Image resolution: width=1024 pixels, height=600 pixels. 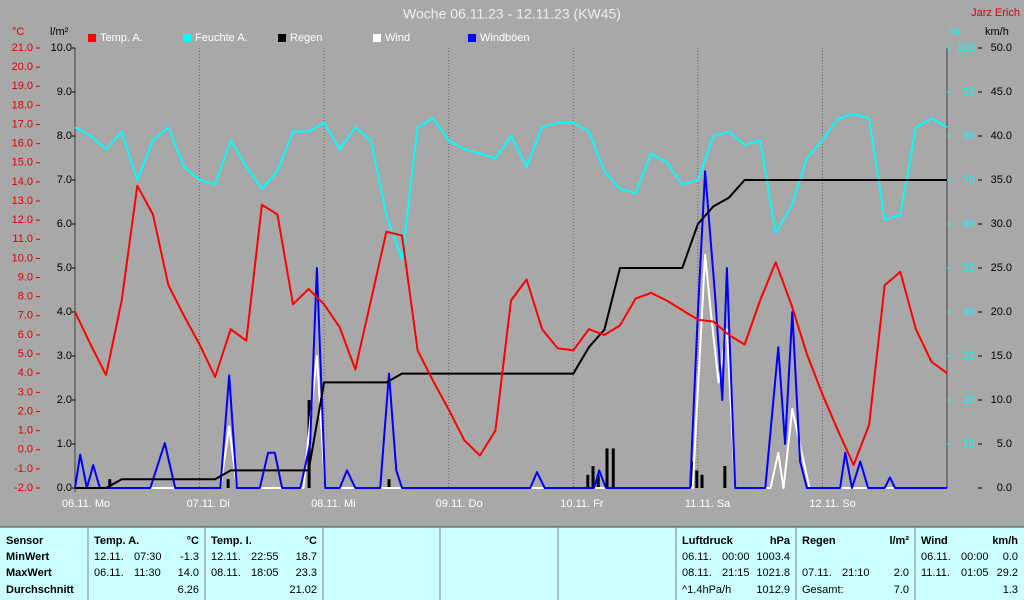 I want to click on y-tick-label: 8.0, so click(x=25, y=297).